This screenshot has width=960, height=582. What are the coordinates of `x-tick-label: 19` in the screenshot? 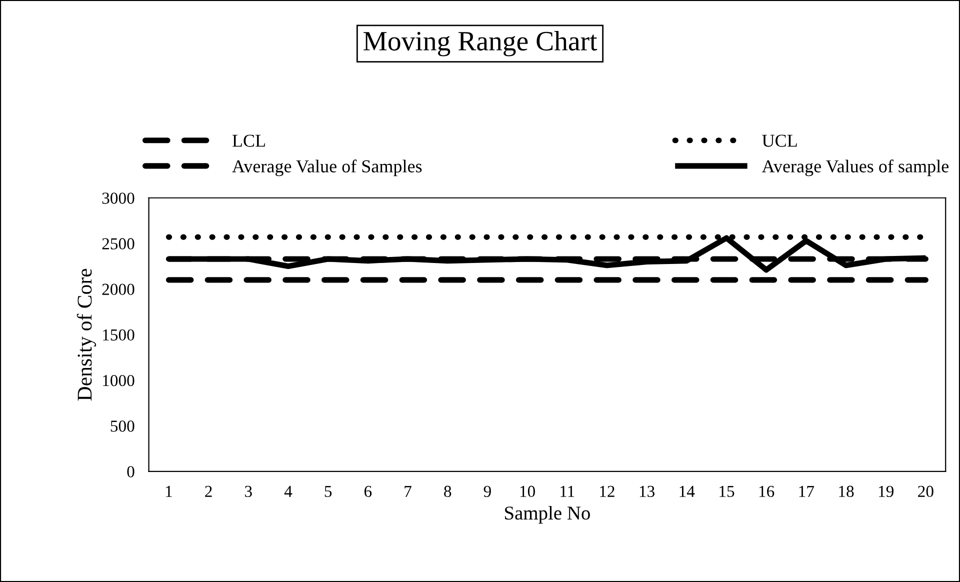 It's located at (886, 492).